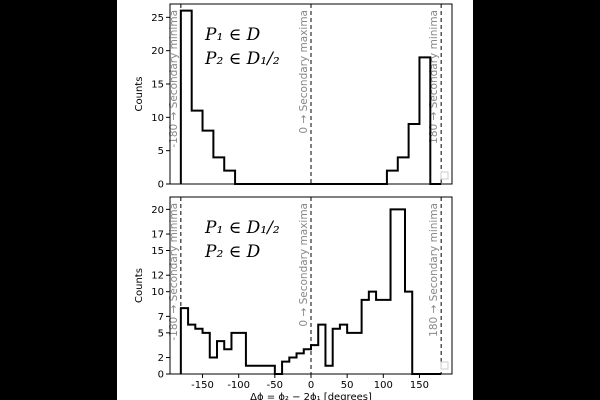  Describe the element at coordinates (232, 252) in the screenshot. I see `annotation-line-2: P₂ ∈ D` at that location.